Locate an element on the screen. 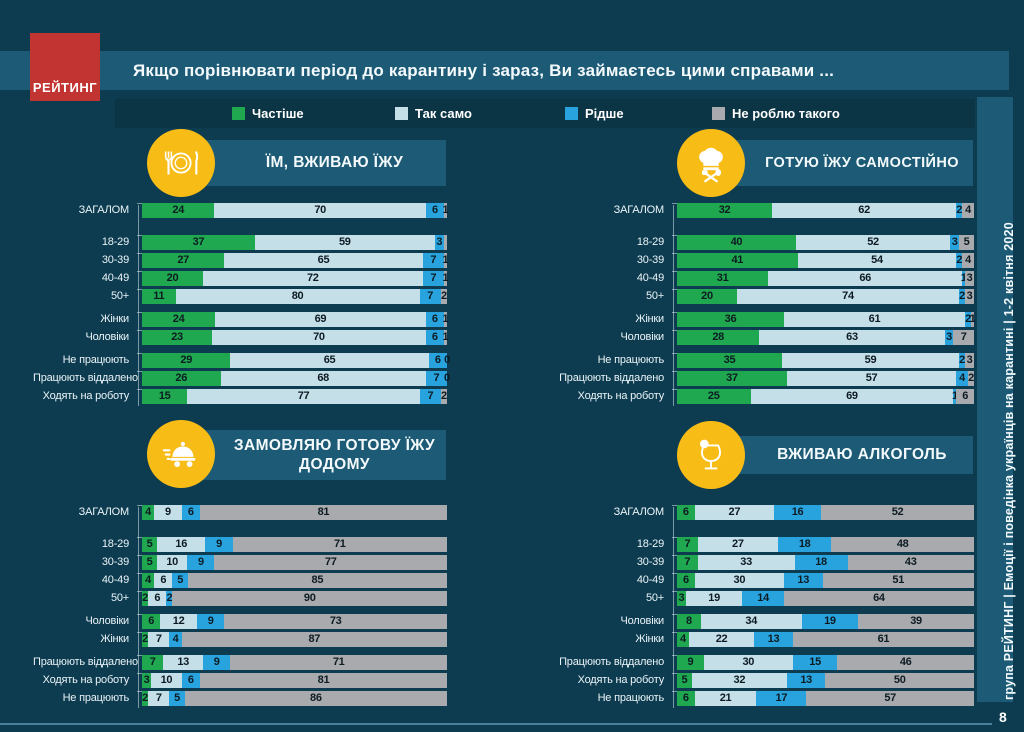  chart-row: 18-29 7 27 18 48 is located at coordinates (757, 544).